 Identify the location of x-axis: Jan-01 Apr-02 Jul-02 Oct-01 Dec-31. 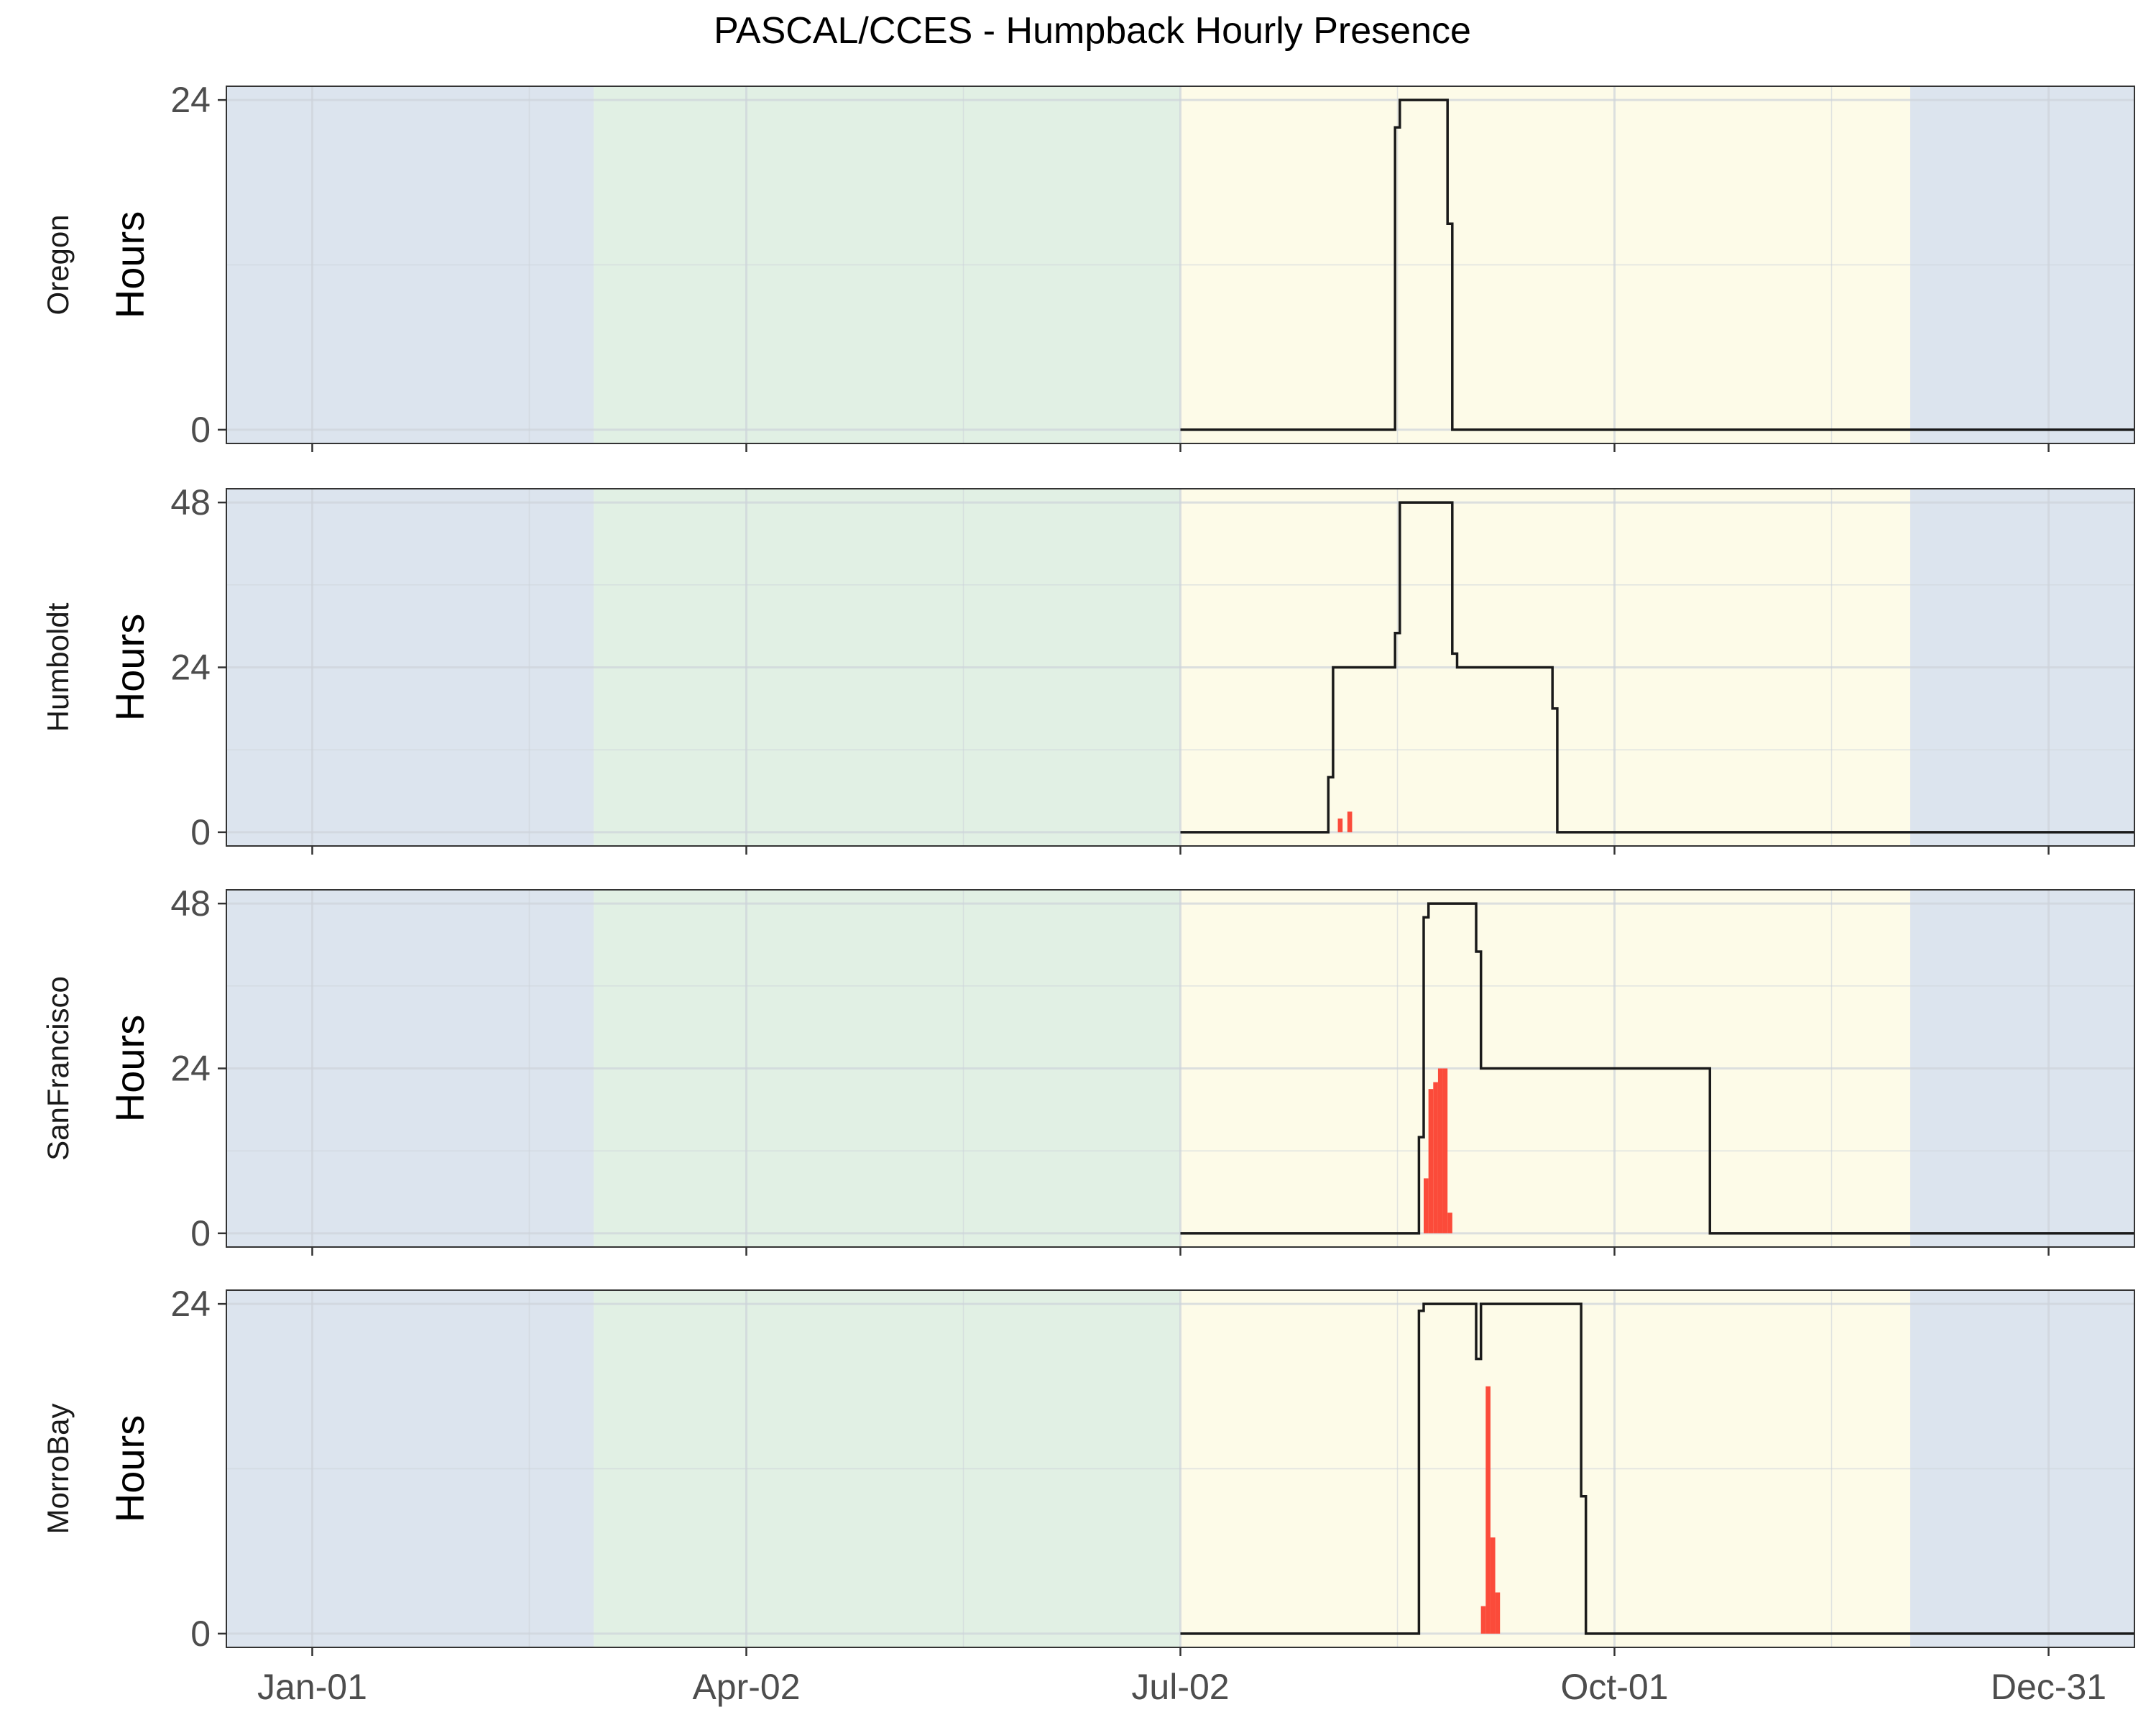
(1181, 1687).